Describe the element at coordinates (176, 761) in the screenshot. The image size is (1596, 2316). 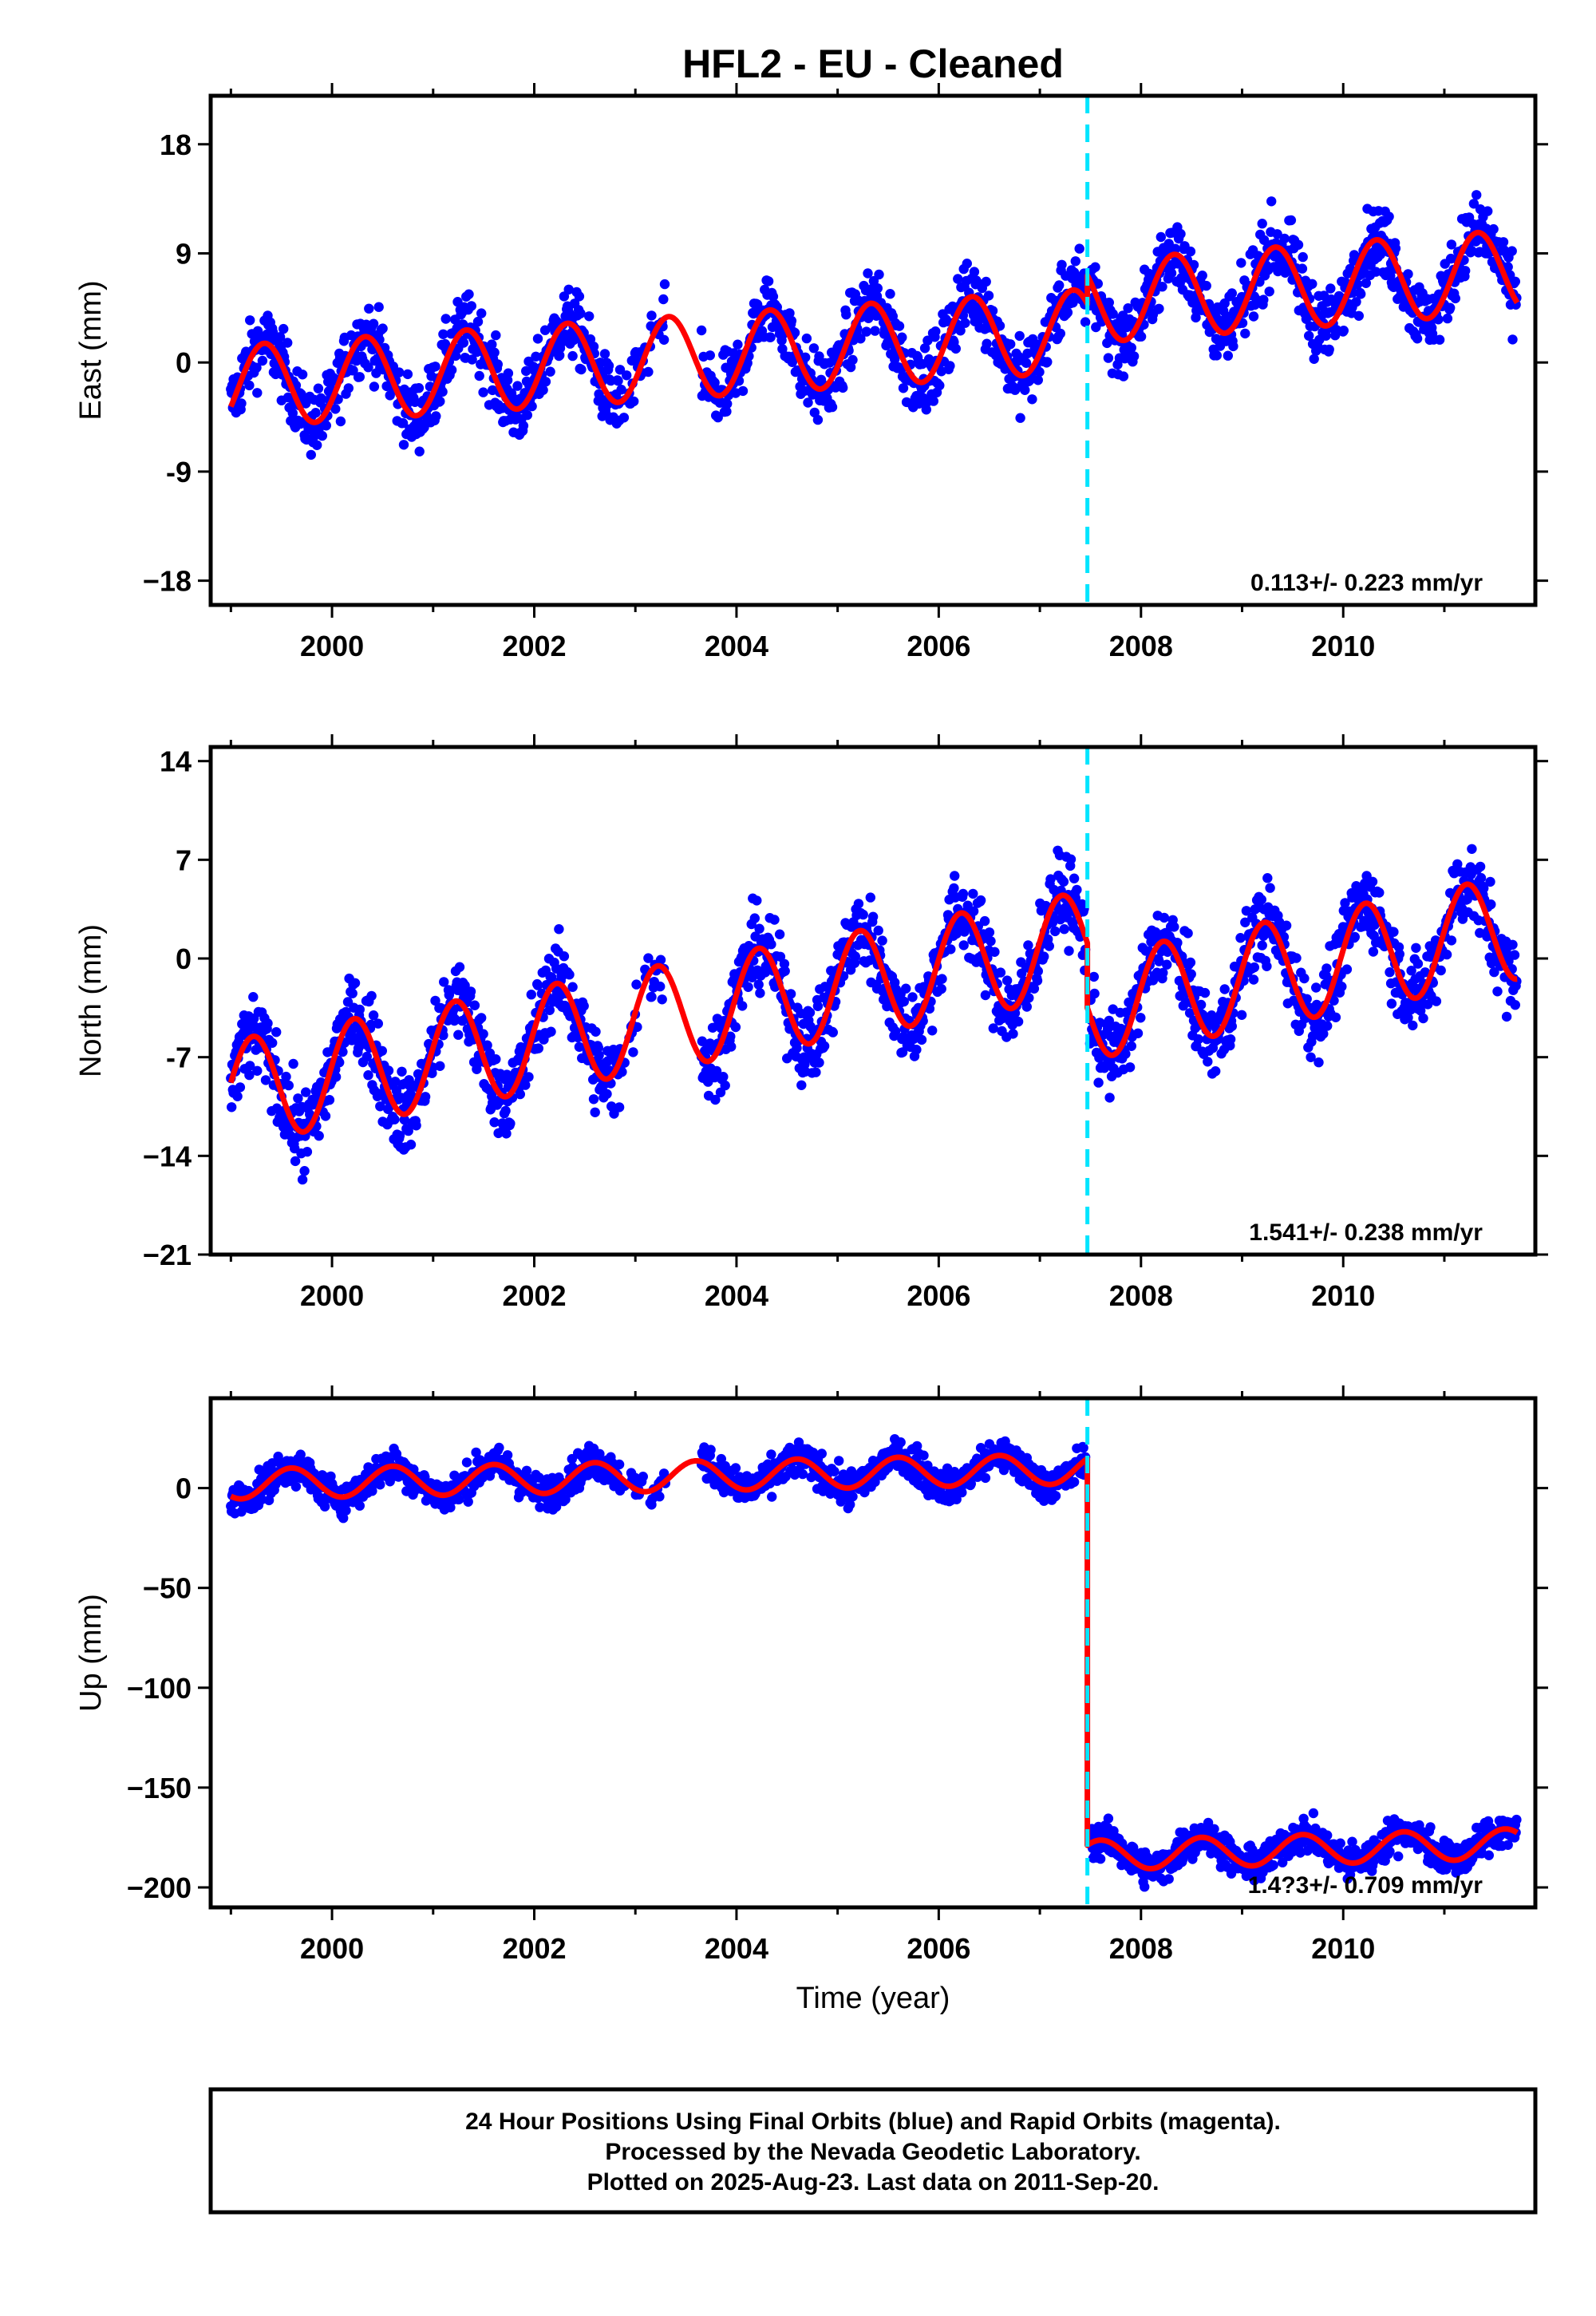
I see `y-tick-label: 14` at that location.